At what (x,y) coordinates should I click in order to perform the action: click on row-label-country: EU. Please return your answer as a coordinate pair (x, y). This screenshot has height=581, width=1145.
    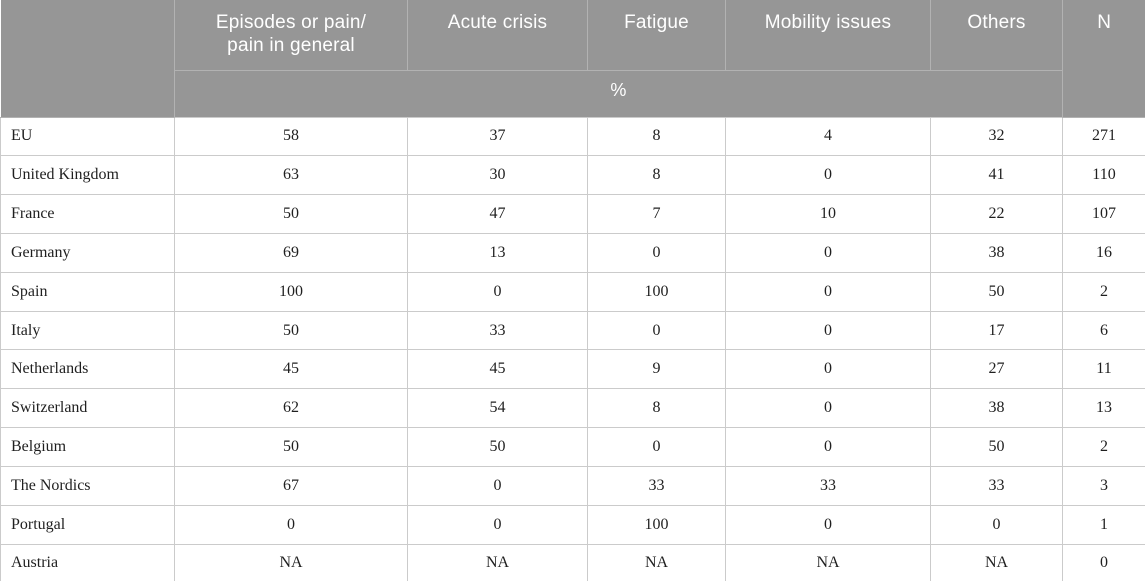
    Looking at the image, I should click on (87, 136).